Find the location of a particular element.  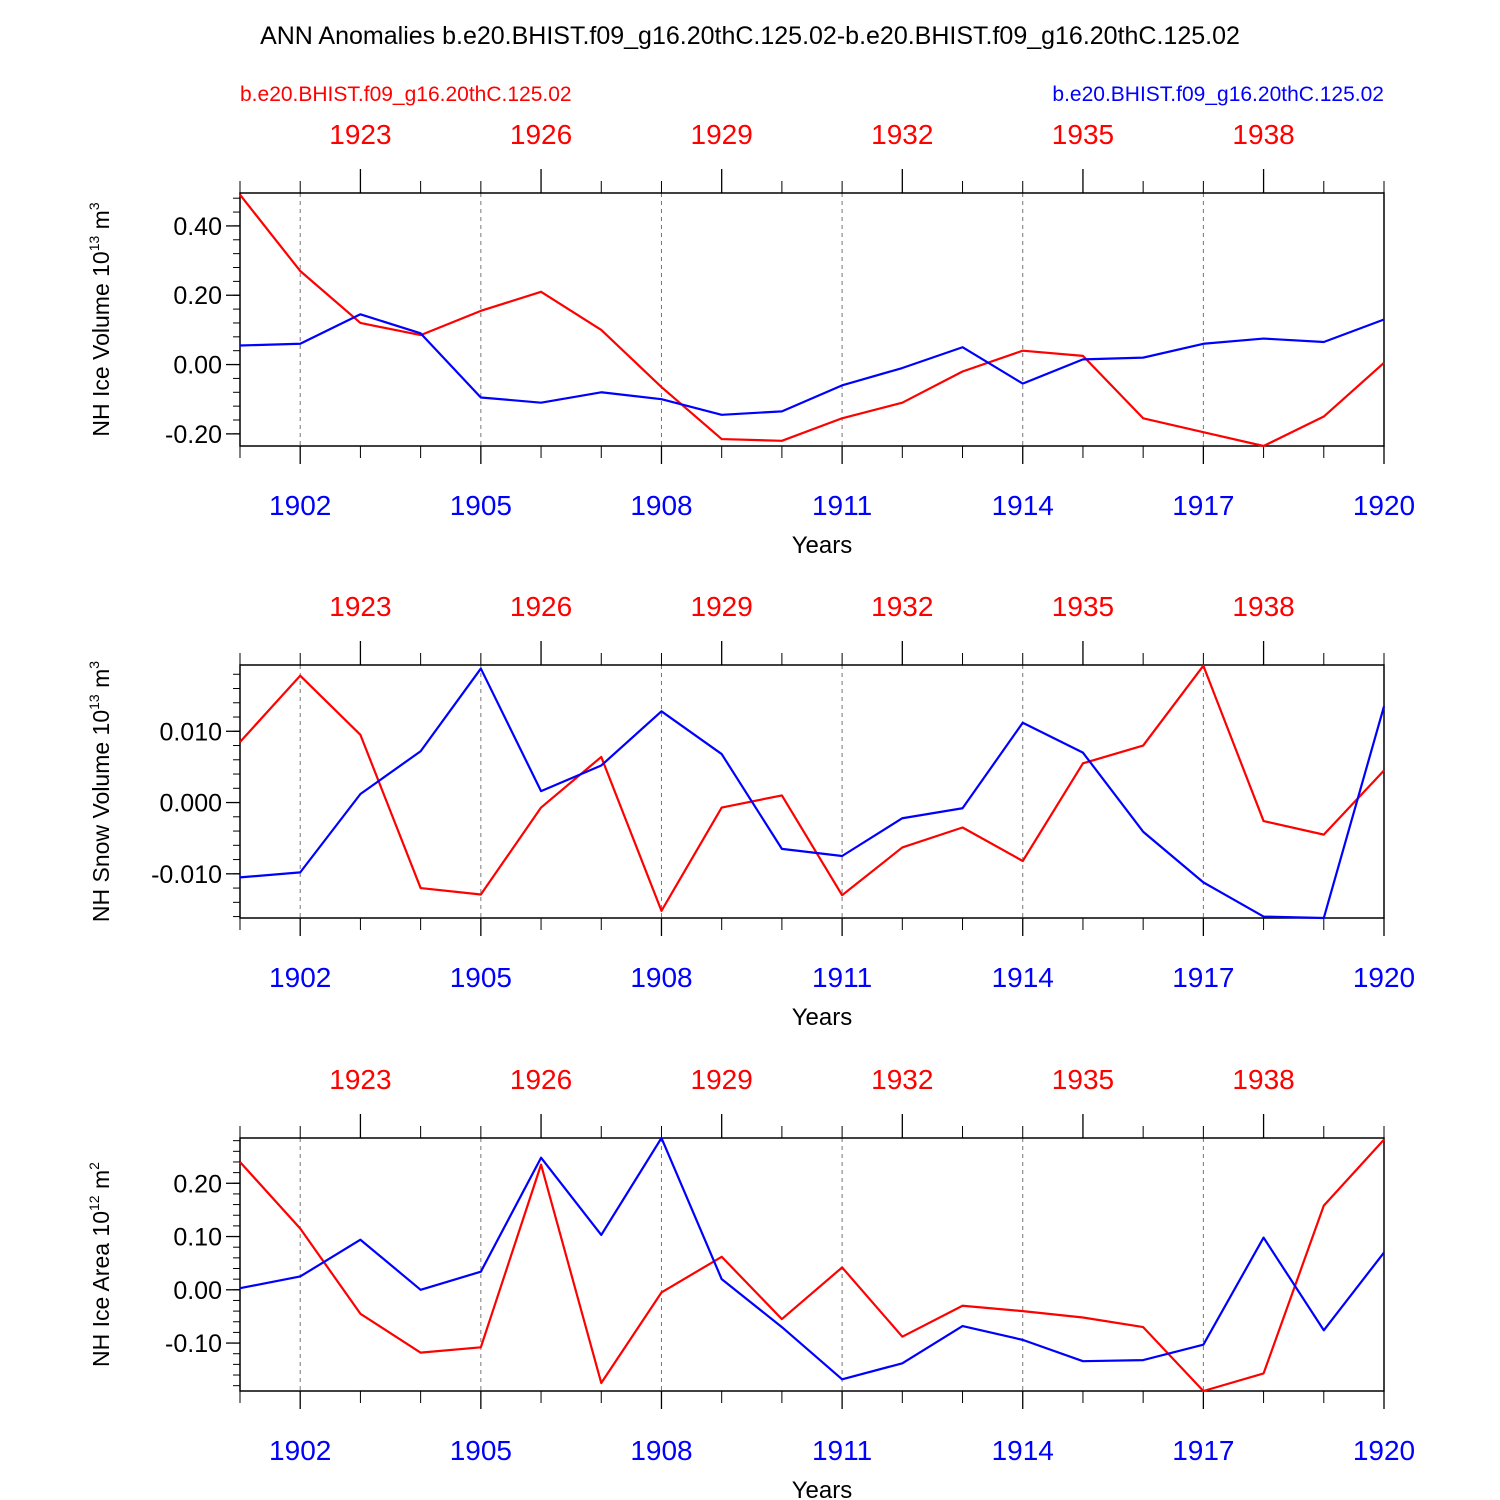

legend-right-case: b.e20.BHIST.f09_g16.20thC.125.02 is located at coordinates (1218, 94).